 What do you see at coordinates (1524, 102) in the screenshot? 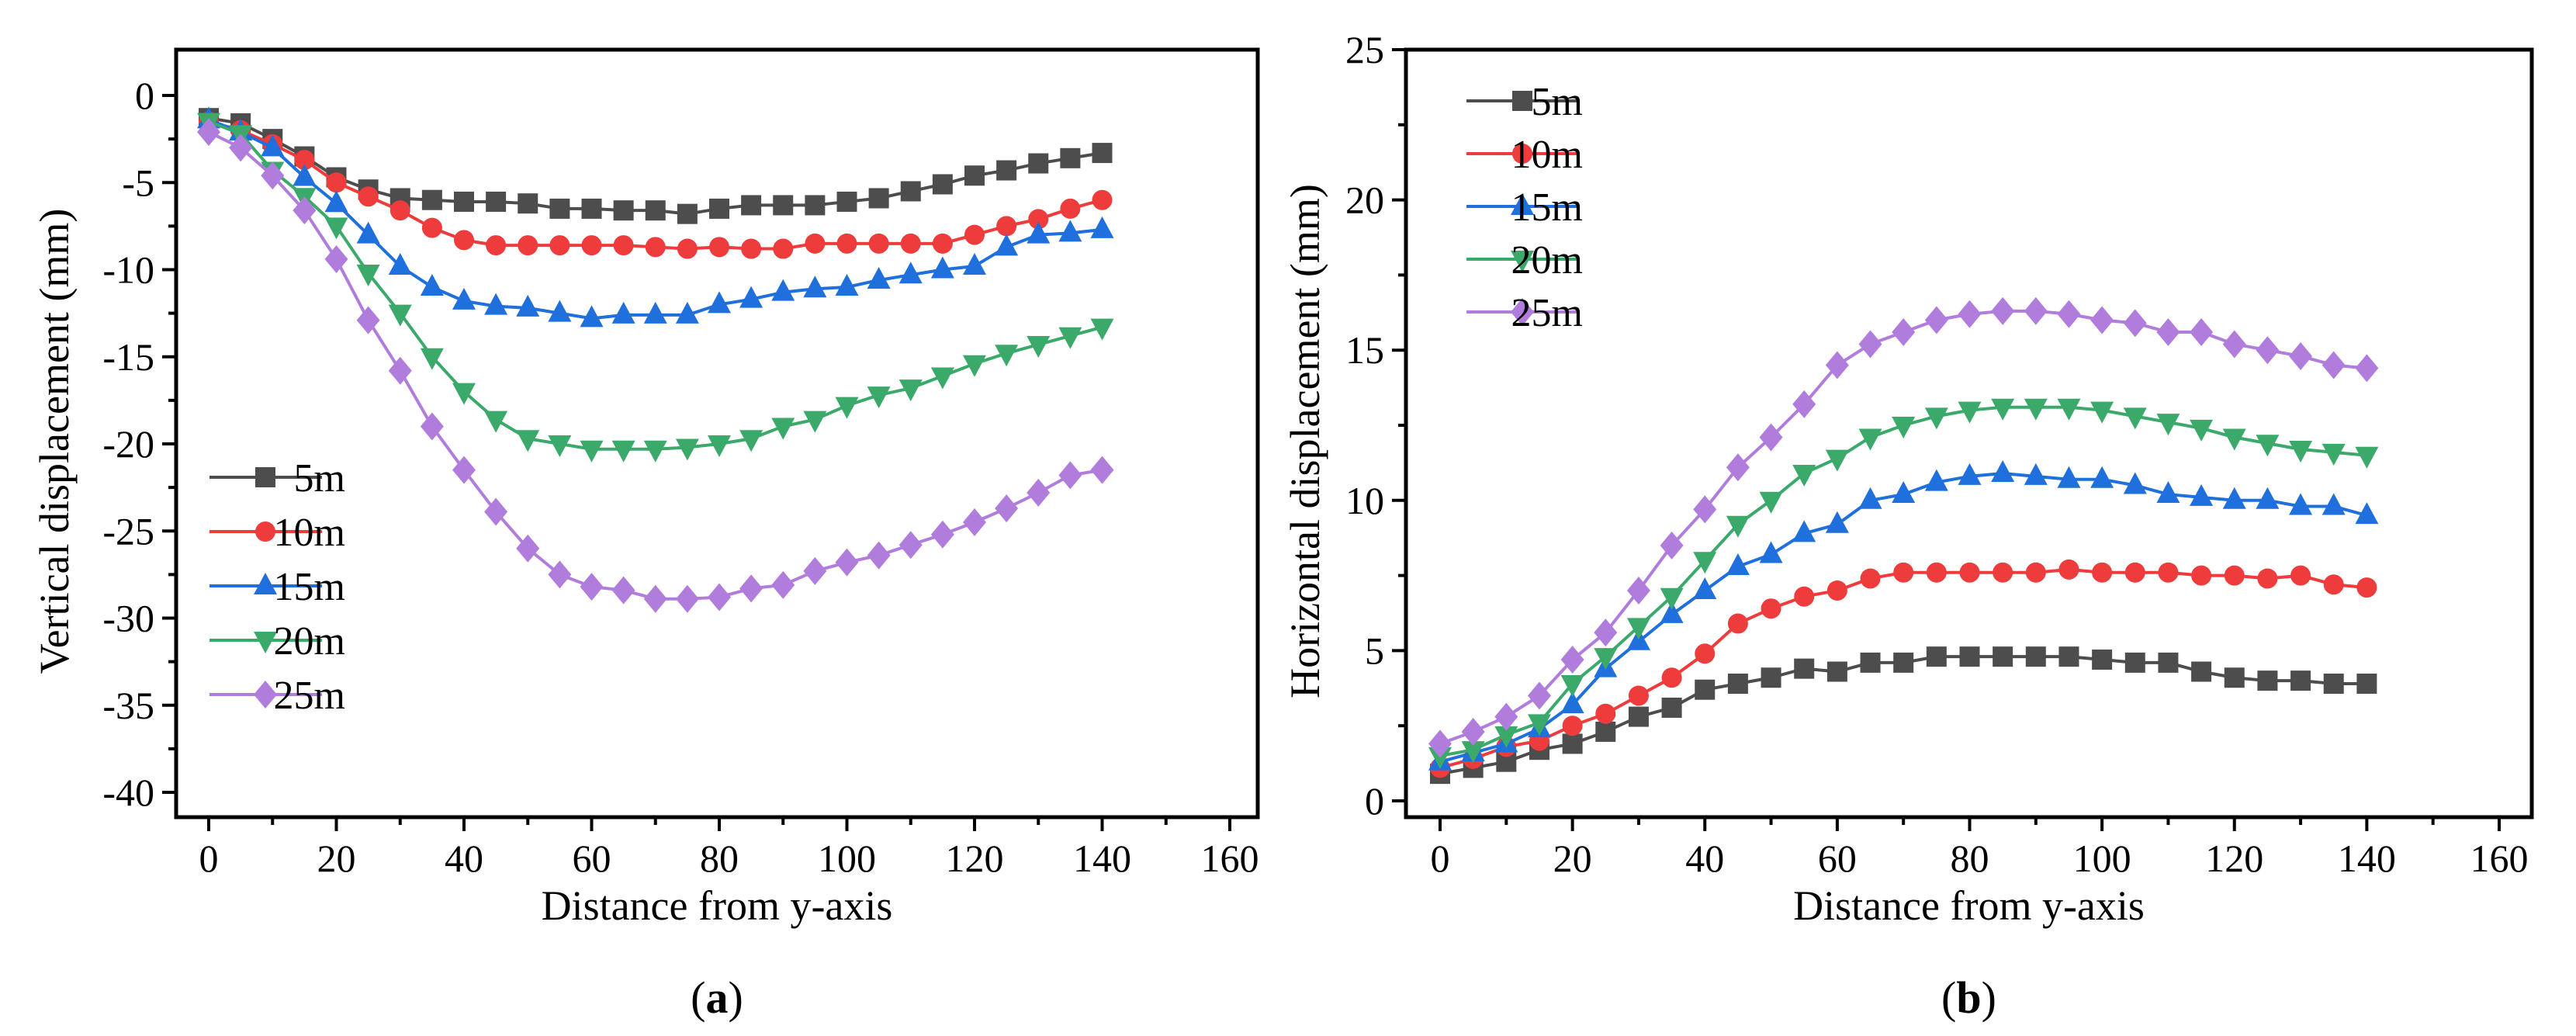
I see `legend-item-5m: 5m` at bounding box center [1524, 102].